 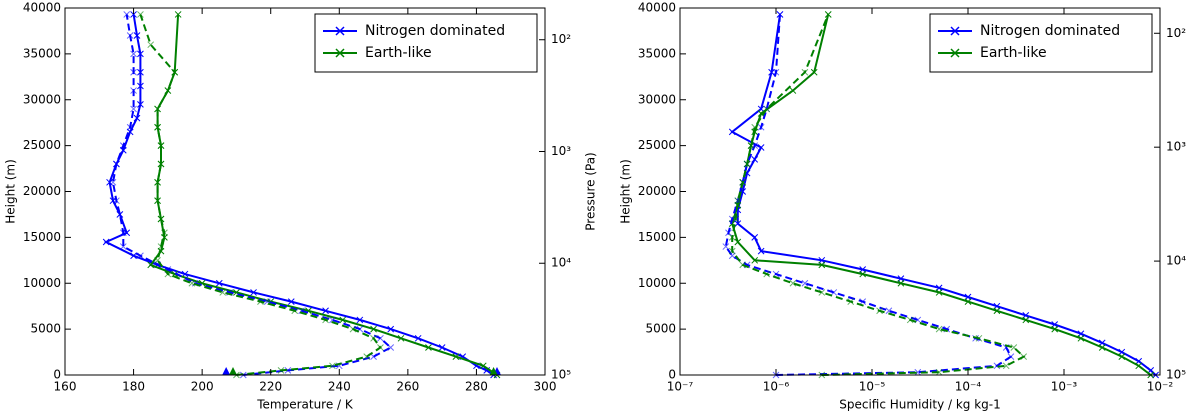 I want to click on legend-label: Earth-like, so click(x=398, y=53).